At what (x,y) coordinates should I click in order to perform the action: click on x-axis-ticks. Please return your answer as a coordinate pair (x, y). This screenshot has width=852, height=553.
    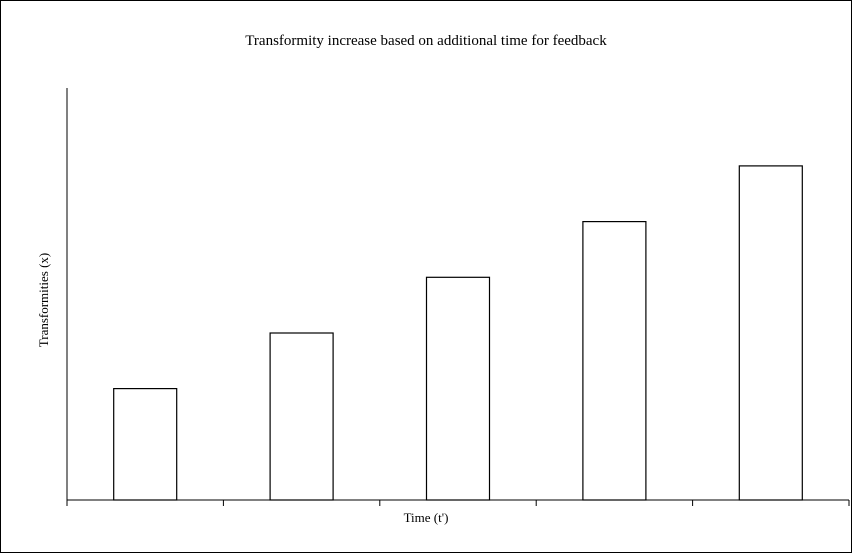
    Looking at the image, I should click on (458, 503).